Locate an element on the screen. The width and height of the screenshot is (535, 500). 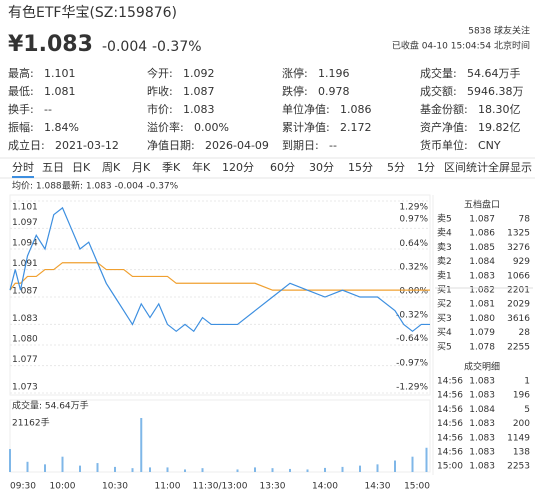
y-tick-label: 1.087 is located at coordinates (25, 292).